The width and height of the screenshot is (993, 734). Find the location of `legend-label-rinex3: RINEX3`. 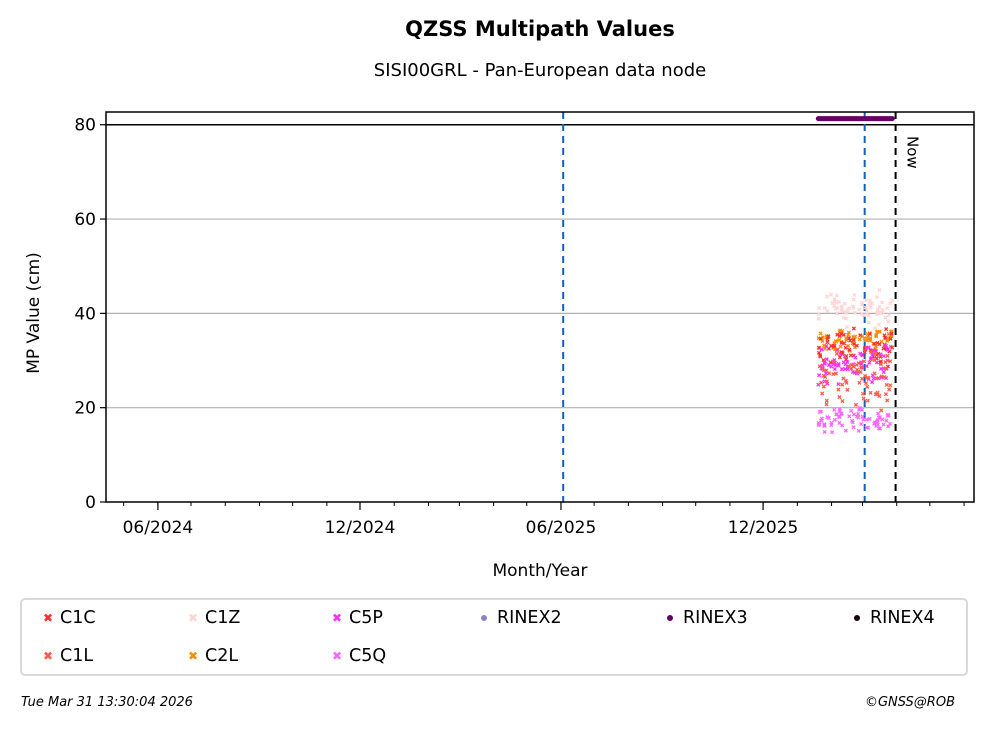

legend-label-rinex3: RINEX3 is located at coordinates (715, 618).